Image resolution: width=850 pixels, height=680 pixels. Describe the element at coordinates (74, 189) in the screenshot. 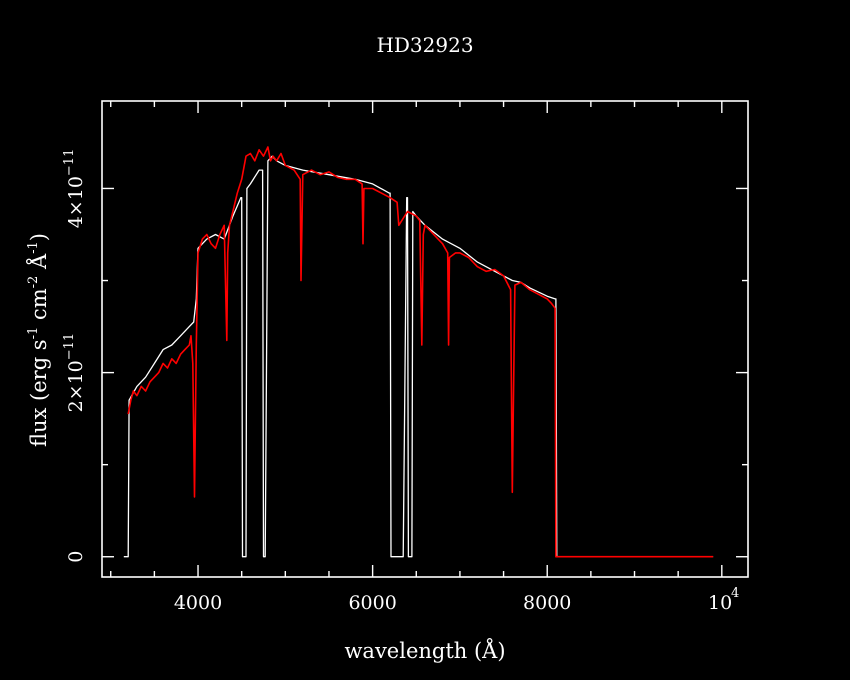

I see `y-tick-label: 4×10−11` at that location.